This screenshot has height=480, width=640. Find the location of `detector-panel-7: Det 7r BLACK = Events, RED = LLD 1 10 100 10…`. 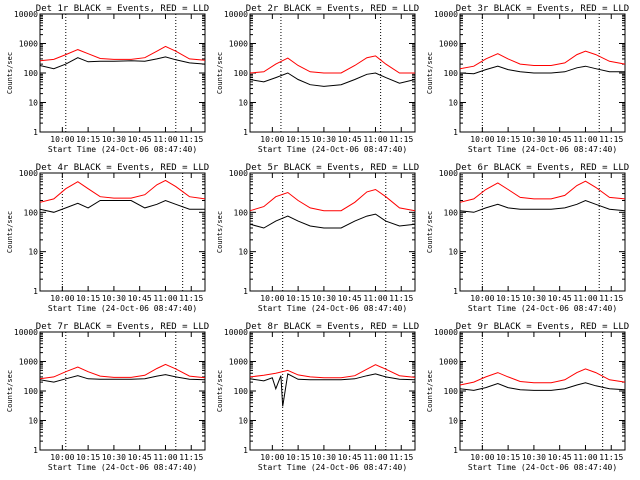

detector-panel-7: Det 7r BLACK = Events, RED = LLD 1 10 100 10… is located at coordinates (107, 397).